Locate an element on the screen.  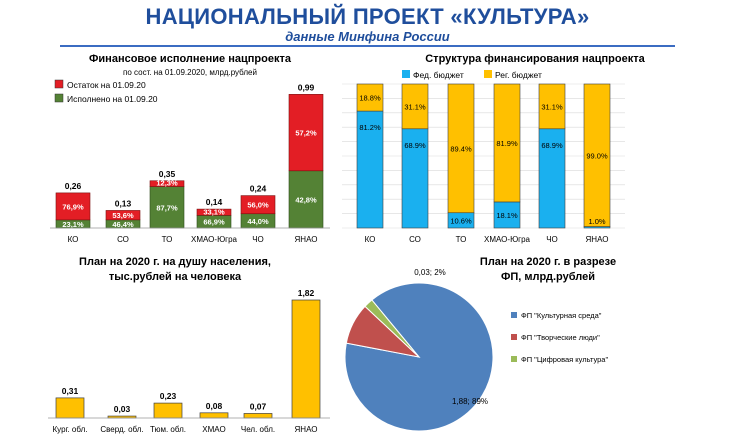
reg-pct-label: 81.9% is located at coordinates (507, 143).